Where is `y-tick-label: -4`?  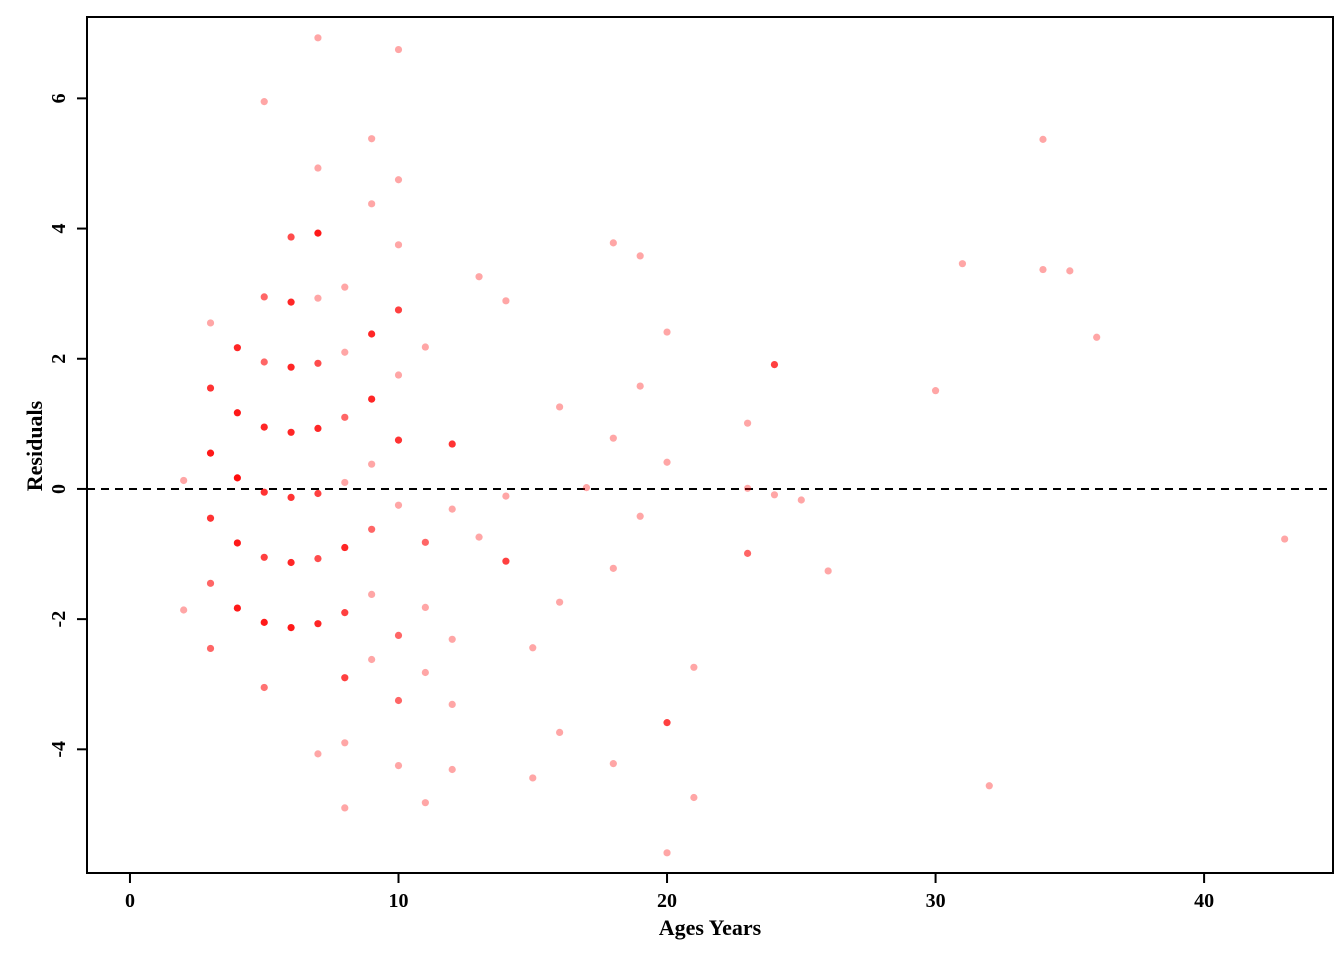 y-tick-label: -4 is located at coordinates (59, 749).